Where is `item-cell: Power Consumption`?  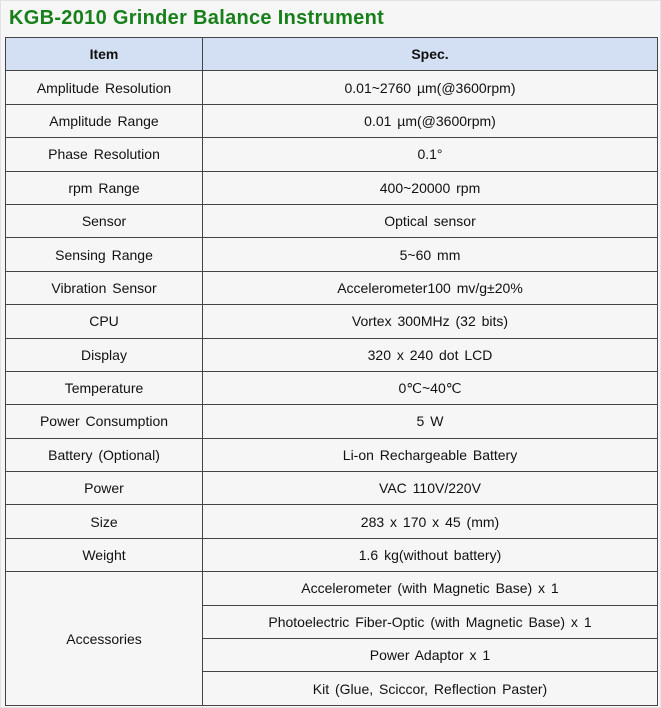 item-cell: Power Consumption is located at coordinates (104, 421).